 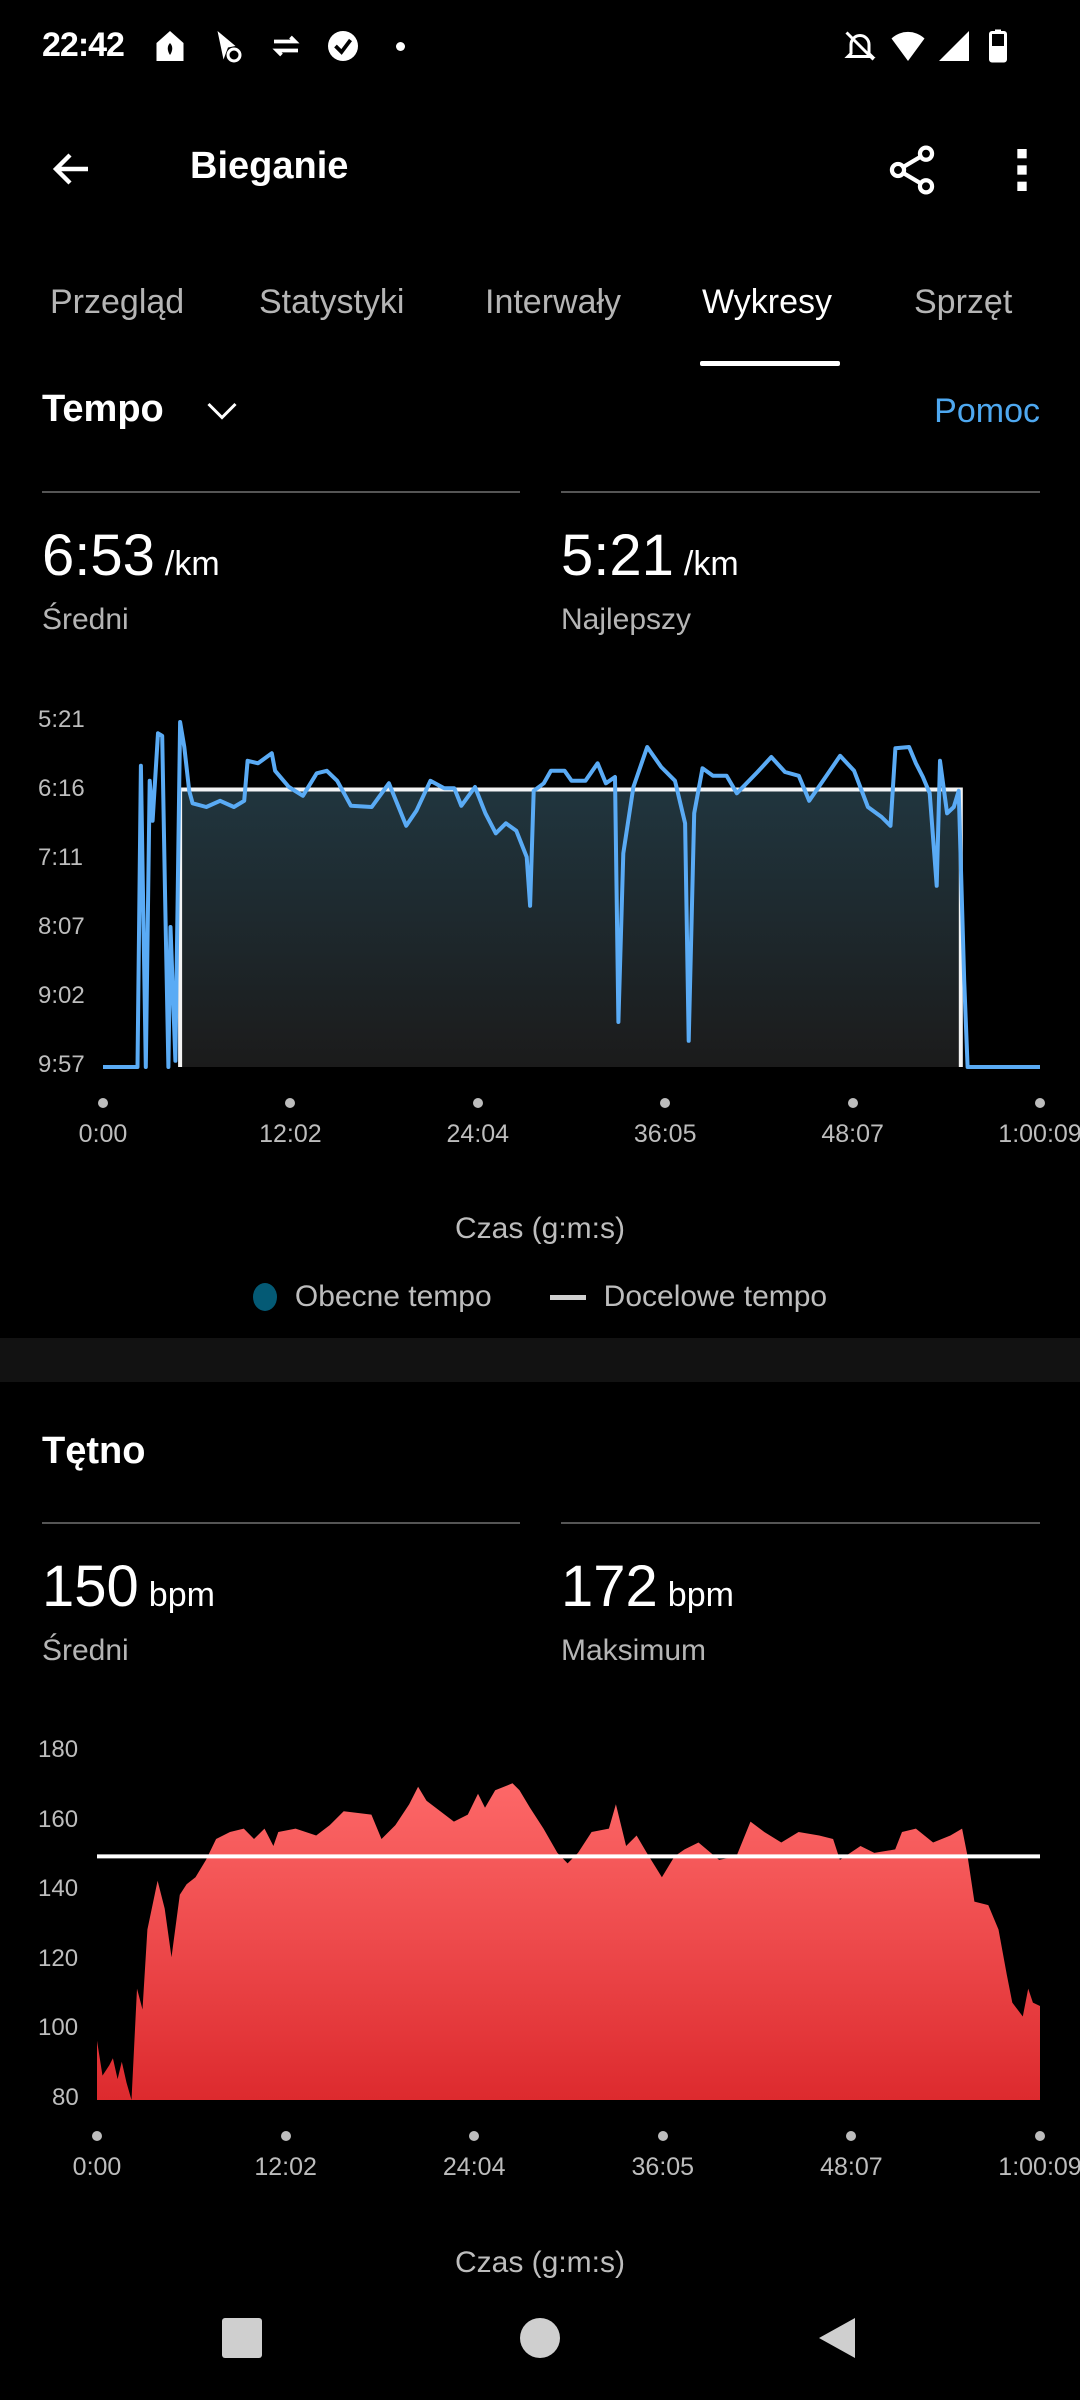 I want to click on more-options-button, so click(x=1022, y=170).